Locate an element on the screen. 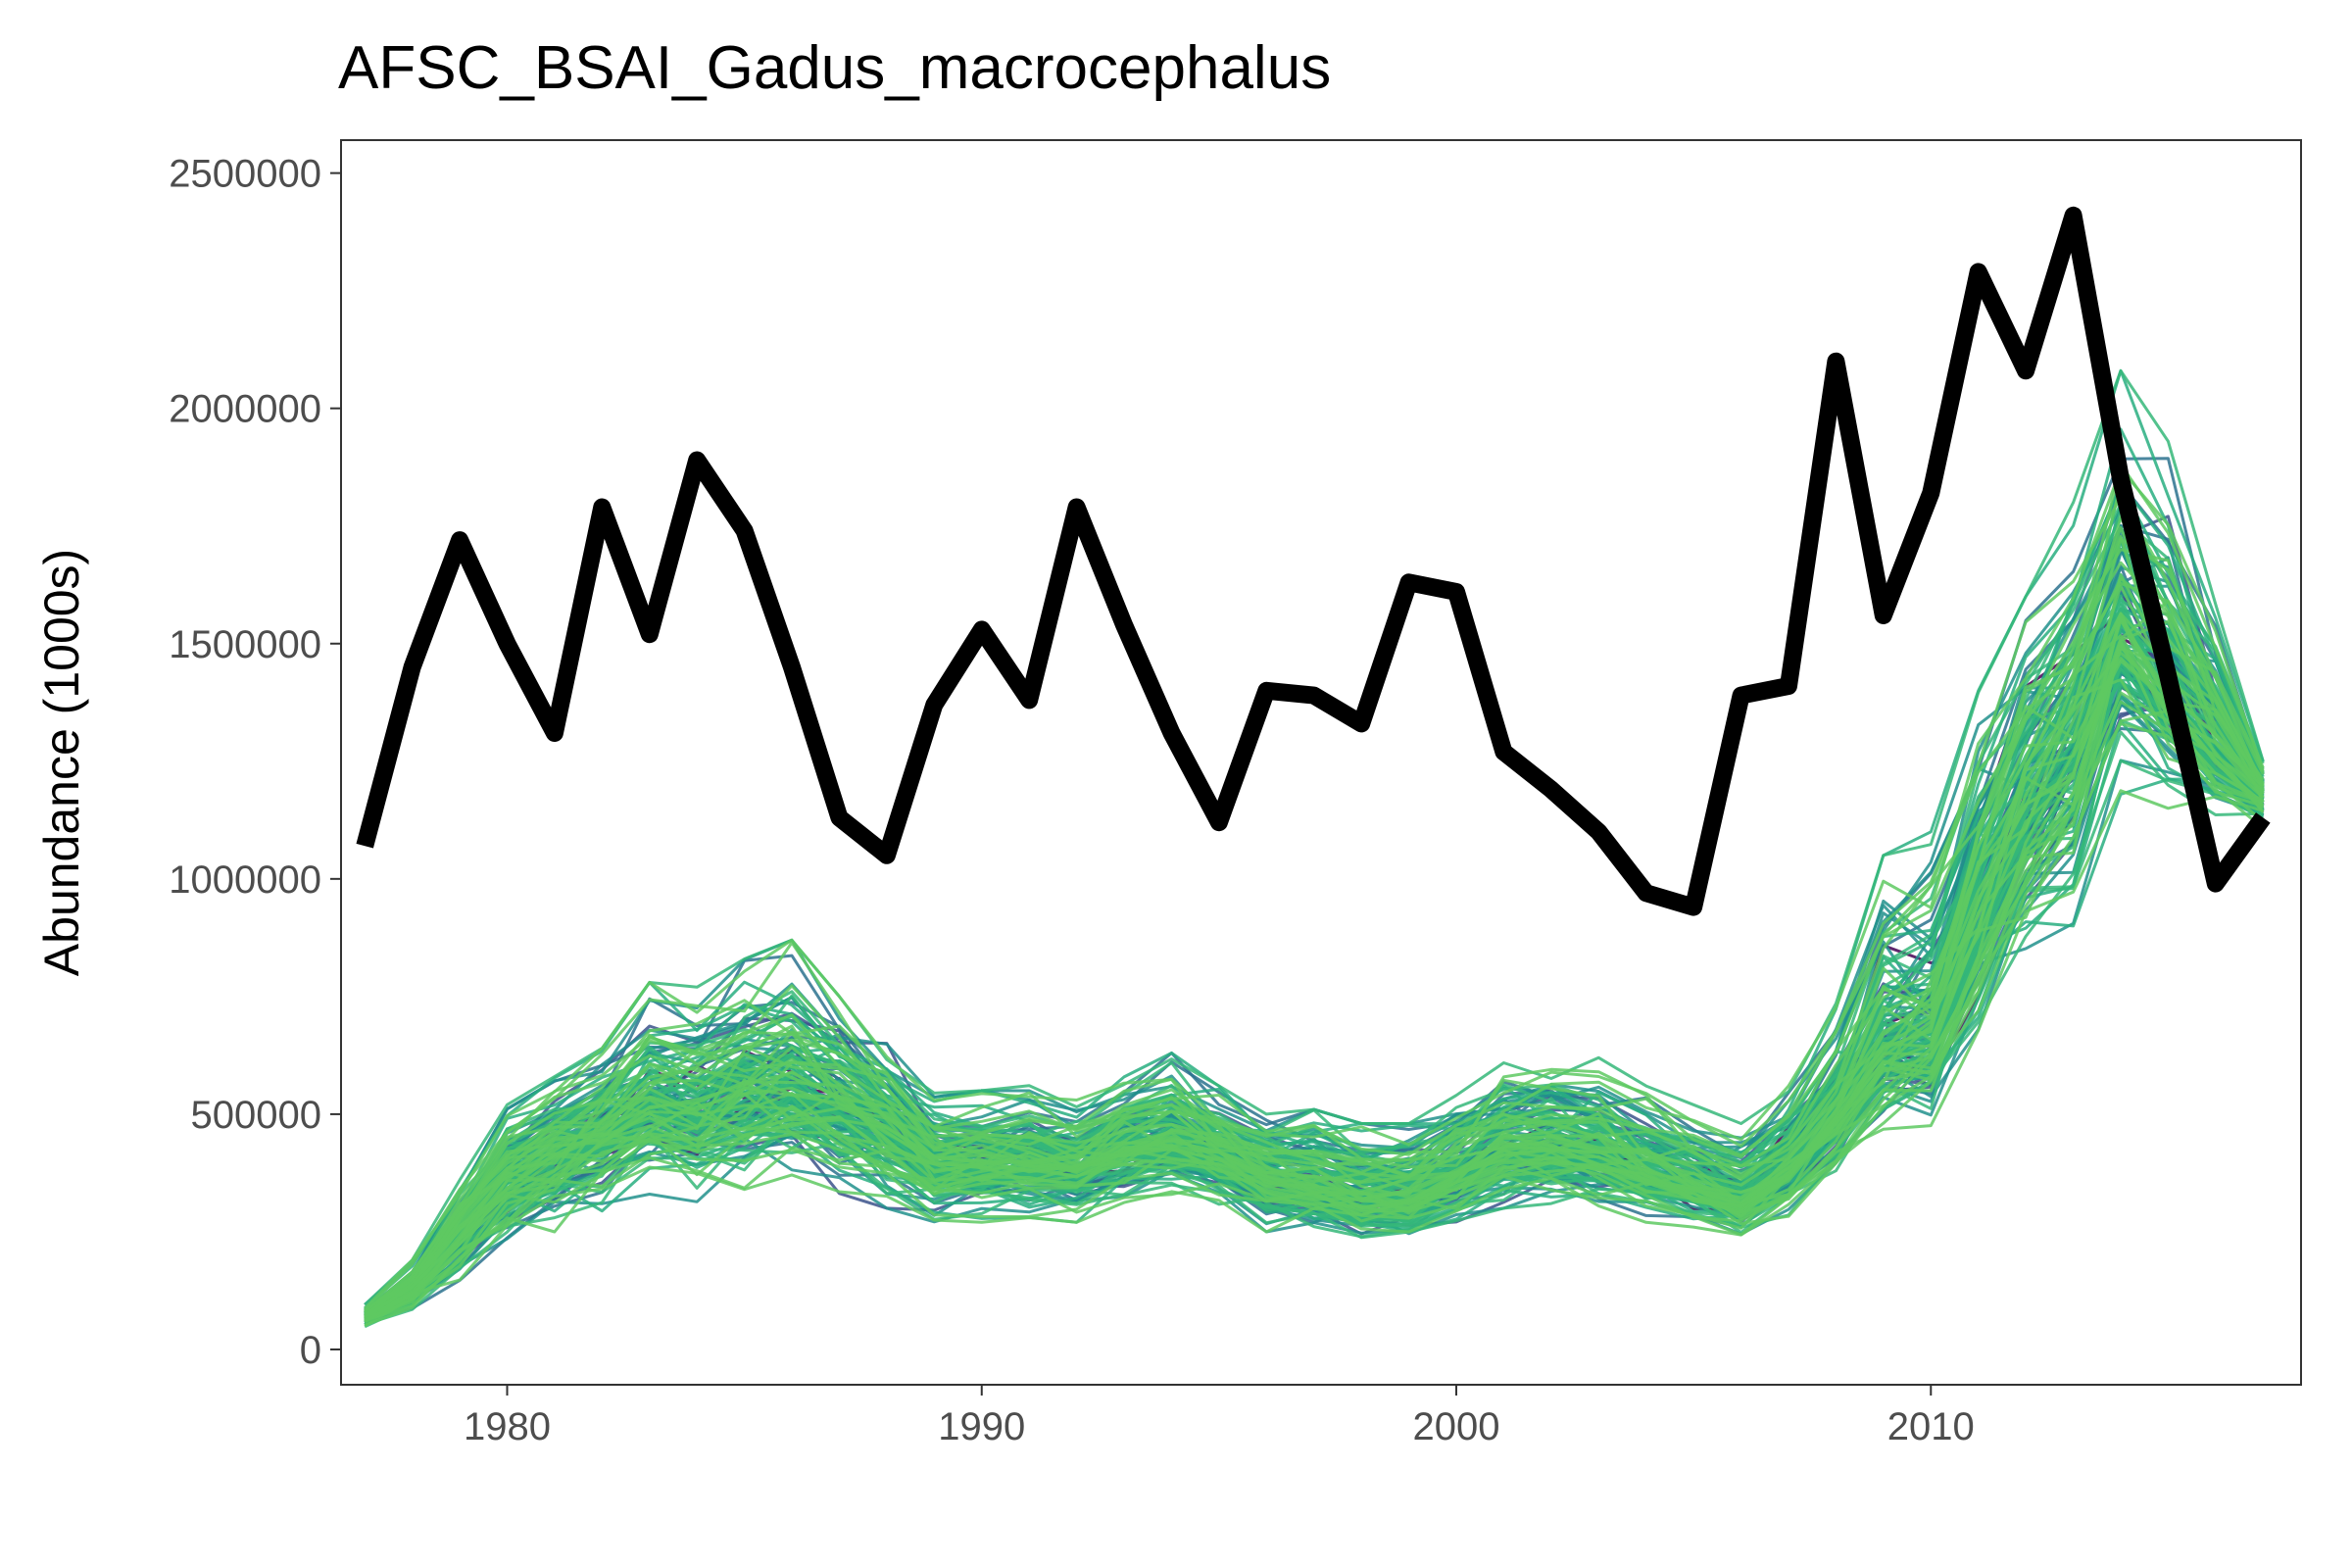 This screenshot has height=1568, width=2352. y-tick-label: 0 is located at coordinates (310, 1350).